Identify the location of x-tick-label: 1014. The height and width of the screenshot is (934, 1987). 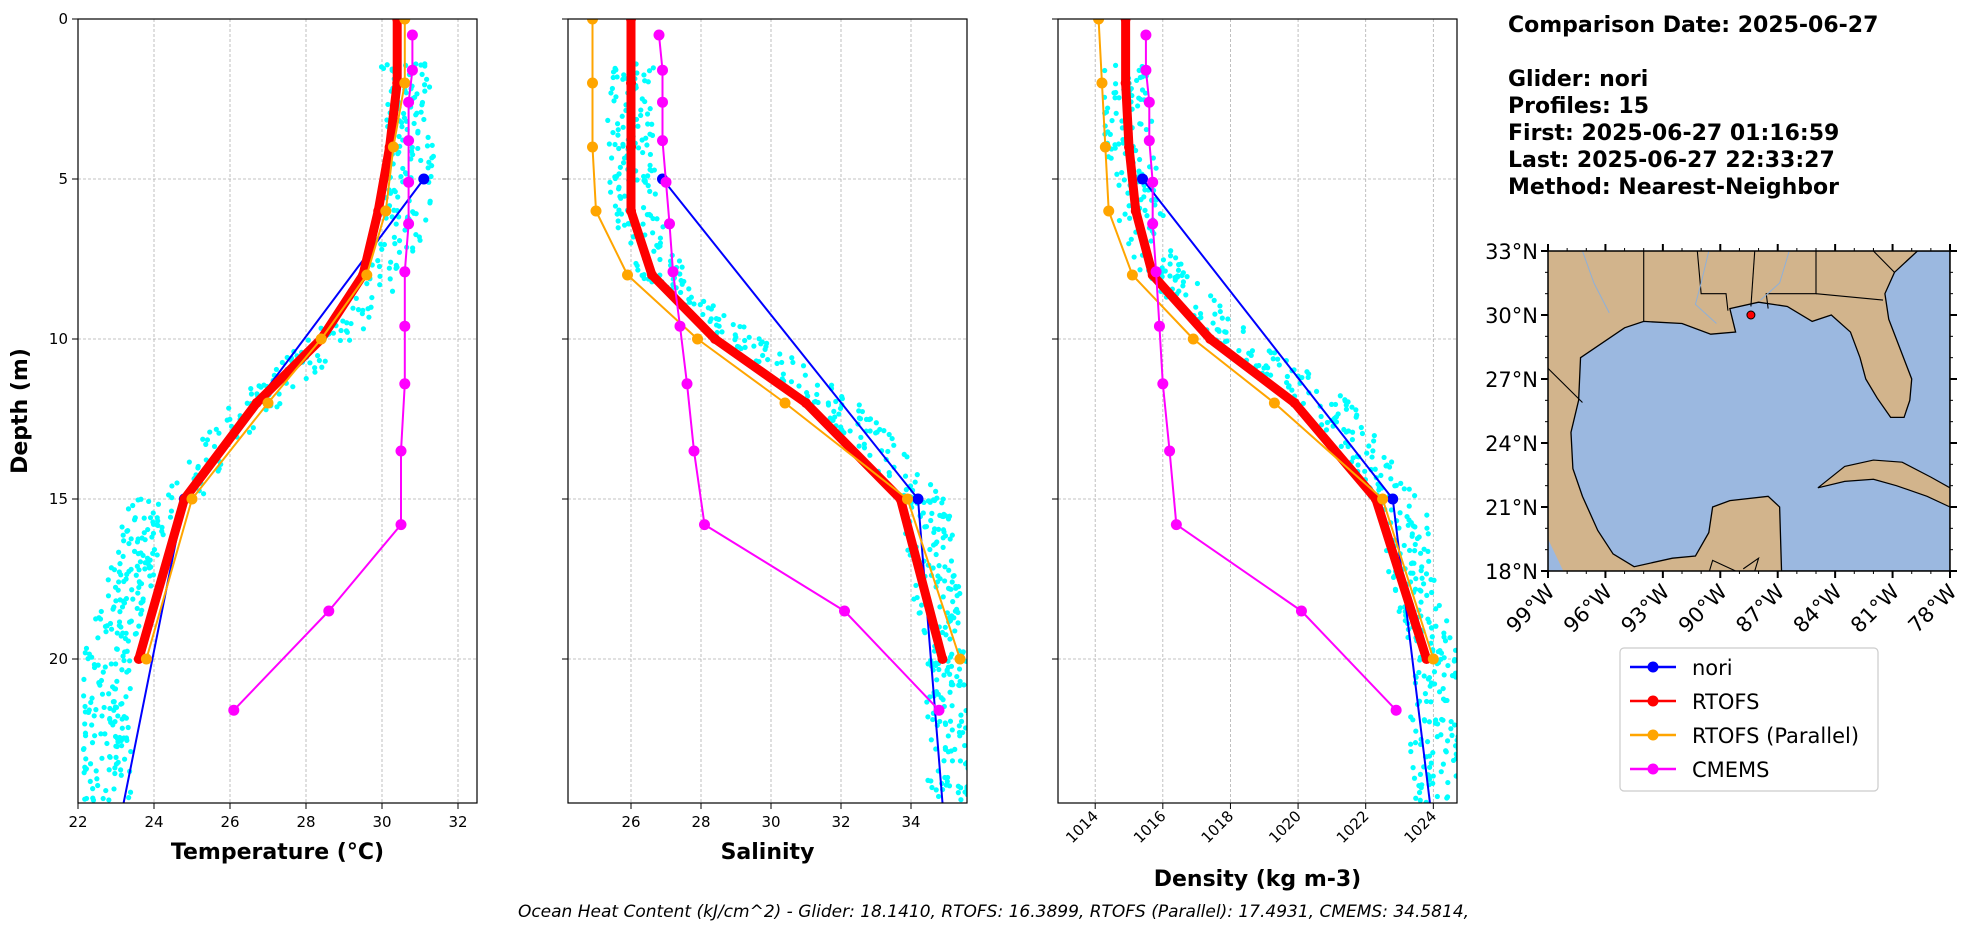
(1082, 827).